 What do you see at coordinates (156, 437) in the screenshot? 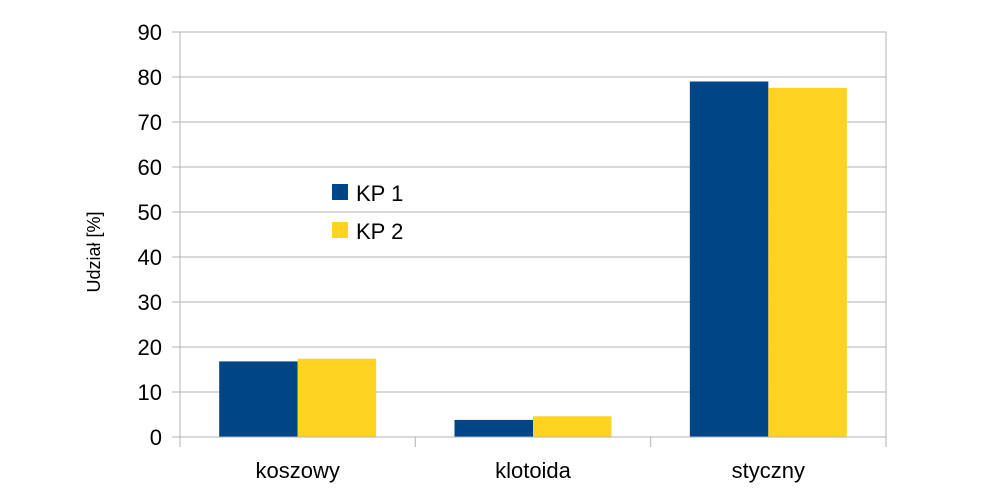
I see `y-tick-label: 0` at bounding box center [156, 437].